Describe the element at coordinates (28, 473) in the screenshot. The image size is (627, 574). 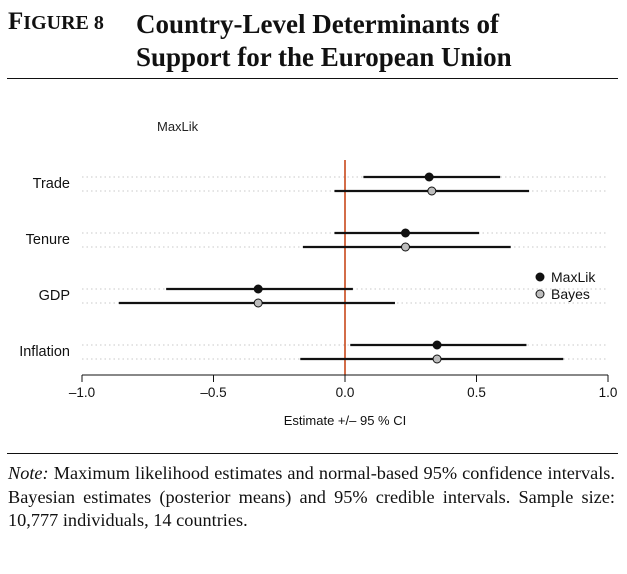
I see `note-lead: Note:` at that location.